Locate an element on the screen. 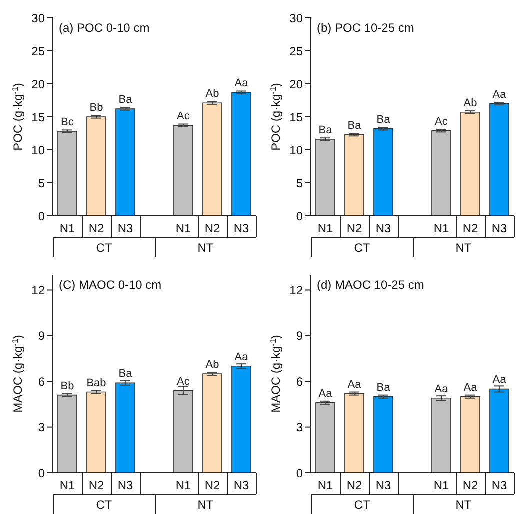  chart-title: (C) MAOC 0-10 cm is located at coordinates (110, 285).